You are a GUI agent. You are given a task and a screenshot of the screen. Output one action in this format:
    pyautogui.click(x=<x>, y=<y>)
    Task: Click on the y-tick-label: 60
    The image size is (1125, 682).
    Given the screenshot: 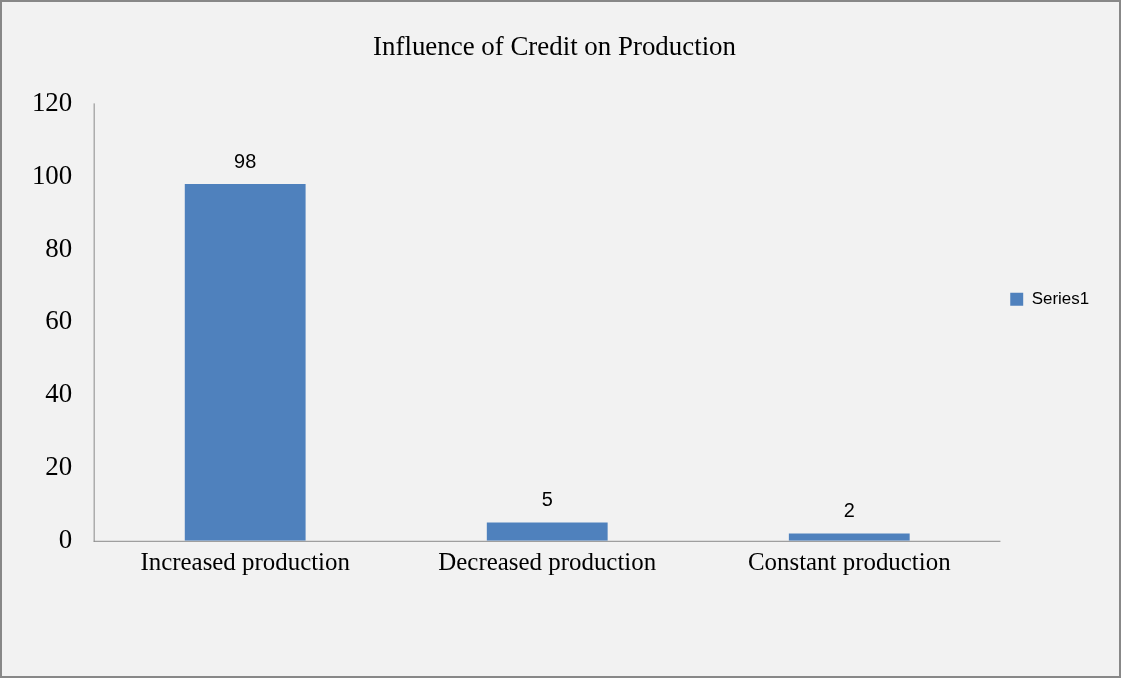 What is the action you would take?
    pyautogui.click(x=59, y=320)
    